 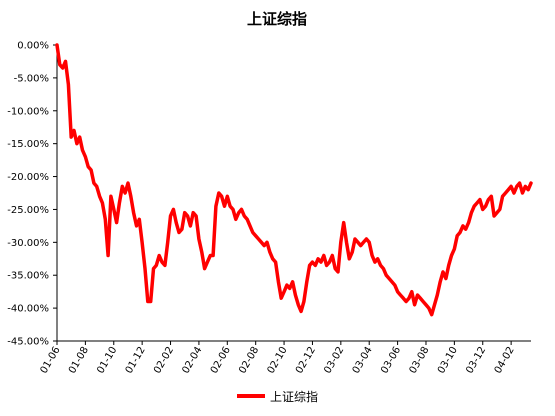 I want to click on x-tick-label: 03-12, so click(x=476, y=360).